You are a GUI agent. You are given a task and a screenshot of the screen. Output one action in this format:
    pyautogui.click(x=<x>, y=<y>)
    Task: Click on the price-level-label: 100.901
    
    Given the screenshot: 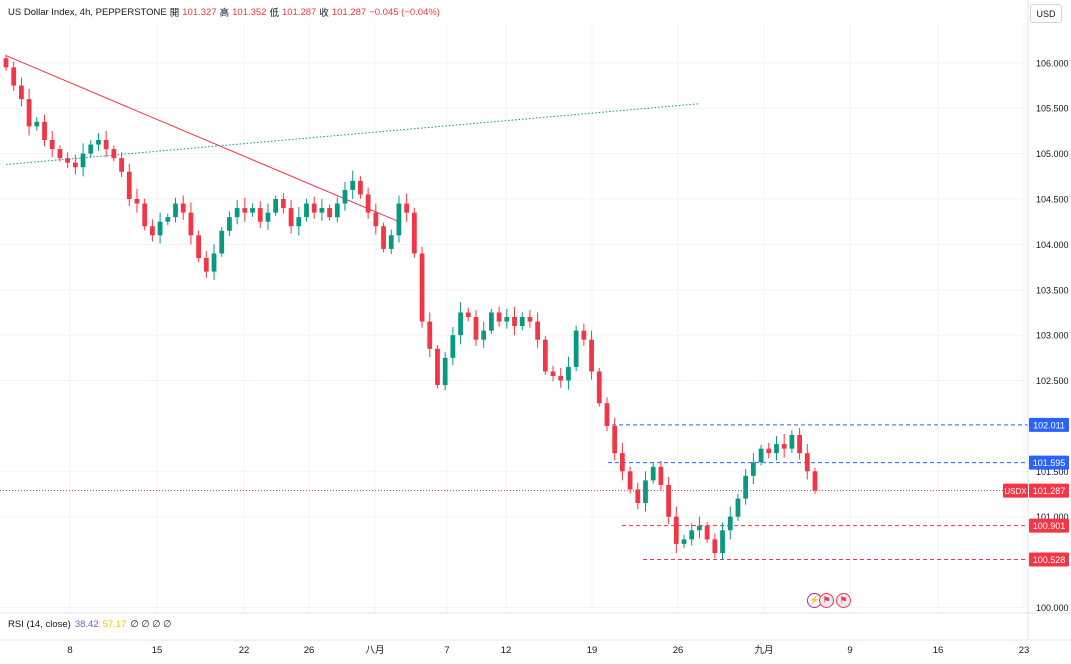 What is the action you would take?
    pyautogui.click(x=1049, y=526)
    